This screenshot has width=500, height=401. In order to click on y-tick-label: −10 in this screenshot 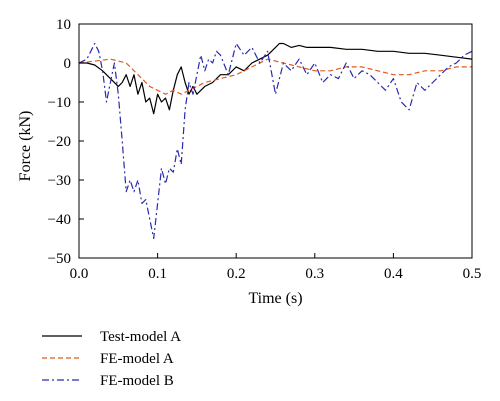, I will do `click(59, 103)`.